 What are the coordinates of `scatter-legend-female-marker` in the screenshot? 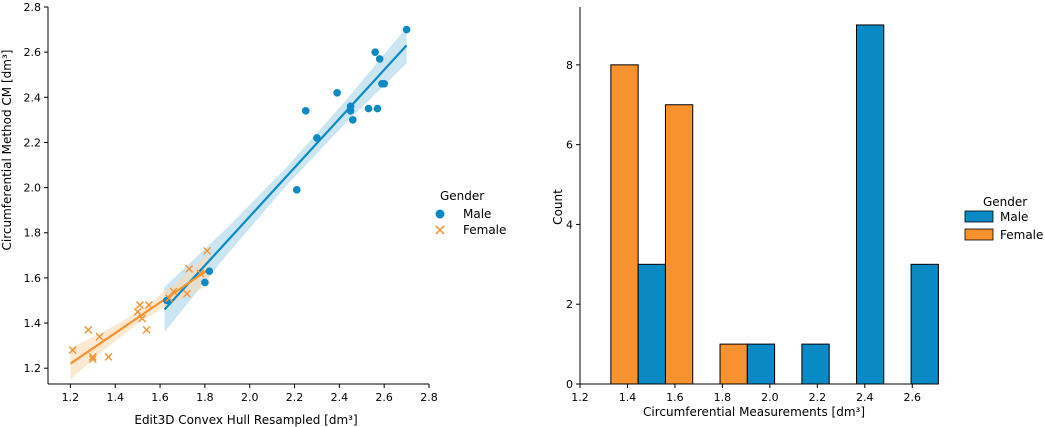 It's located at (440, 230).